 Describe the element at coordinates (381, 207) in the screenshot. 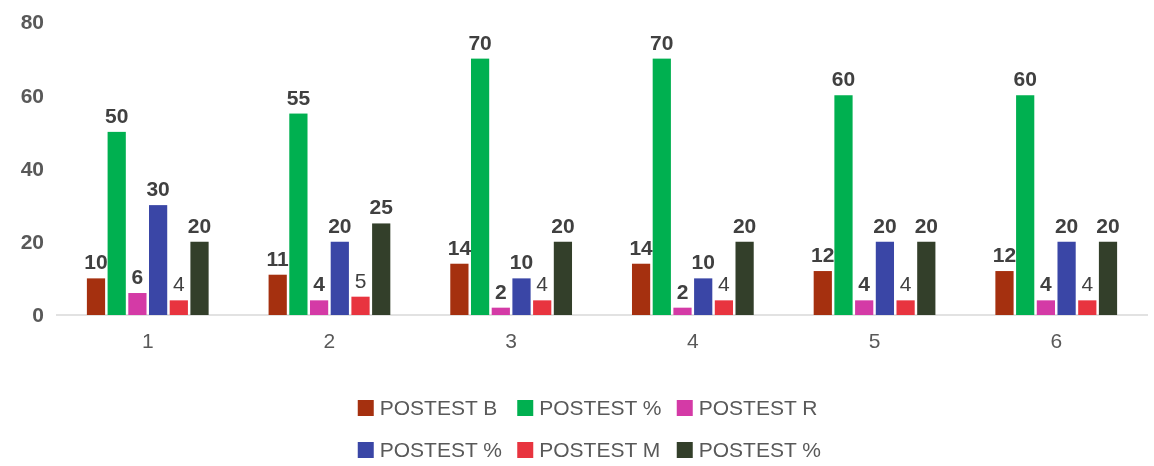

I see `data-label: 25` at that location.